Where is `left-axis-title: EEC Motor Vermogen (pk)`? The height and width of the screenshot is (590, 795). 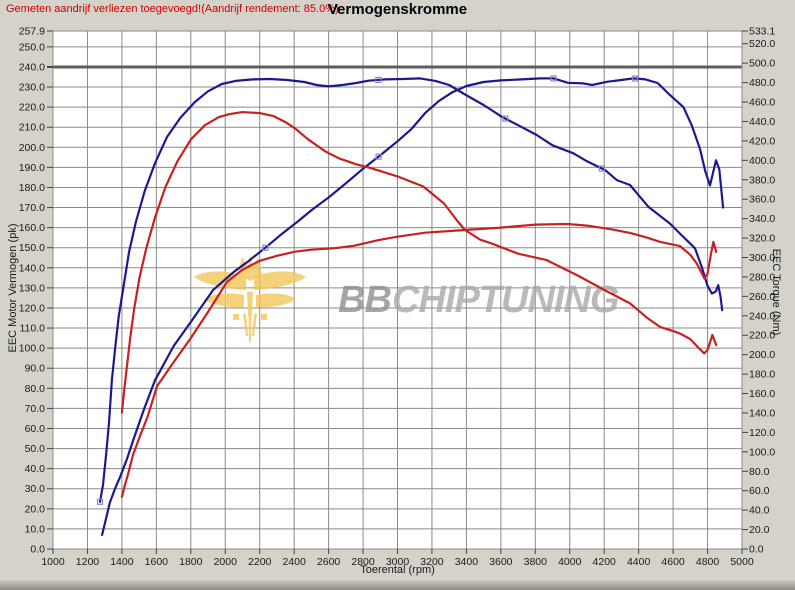
left-axis-title: EEC Motor Vermogen (pk) is located at coordinates (13, 288).